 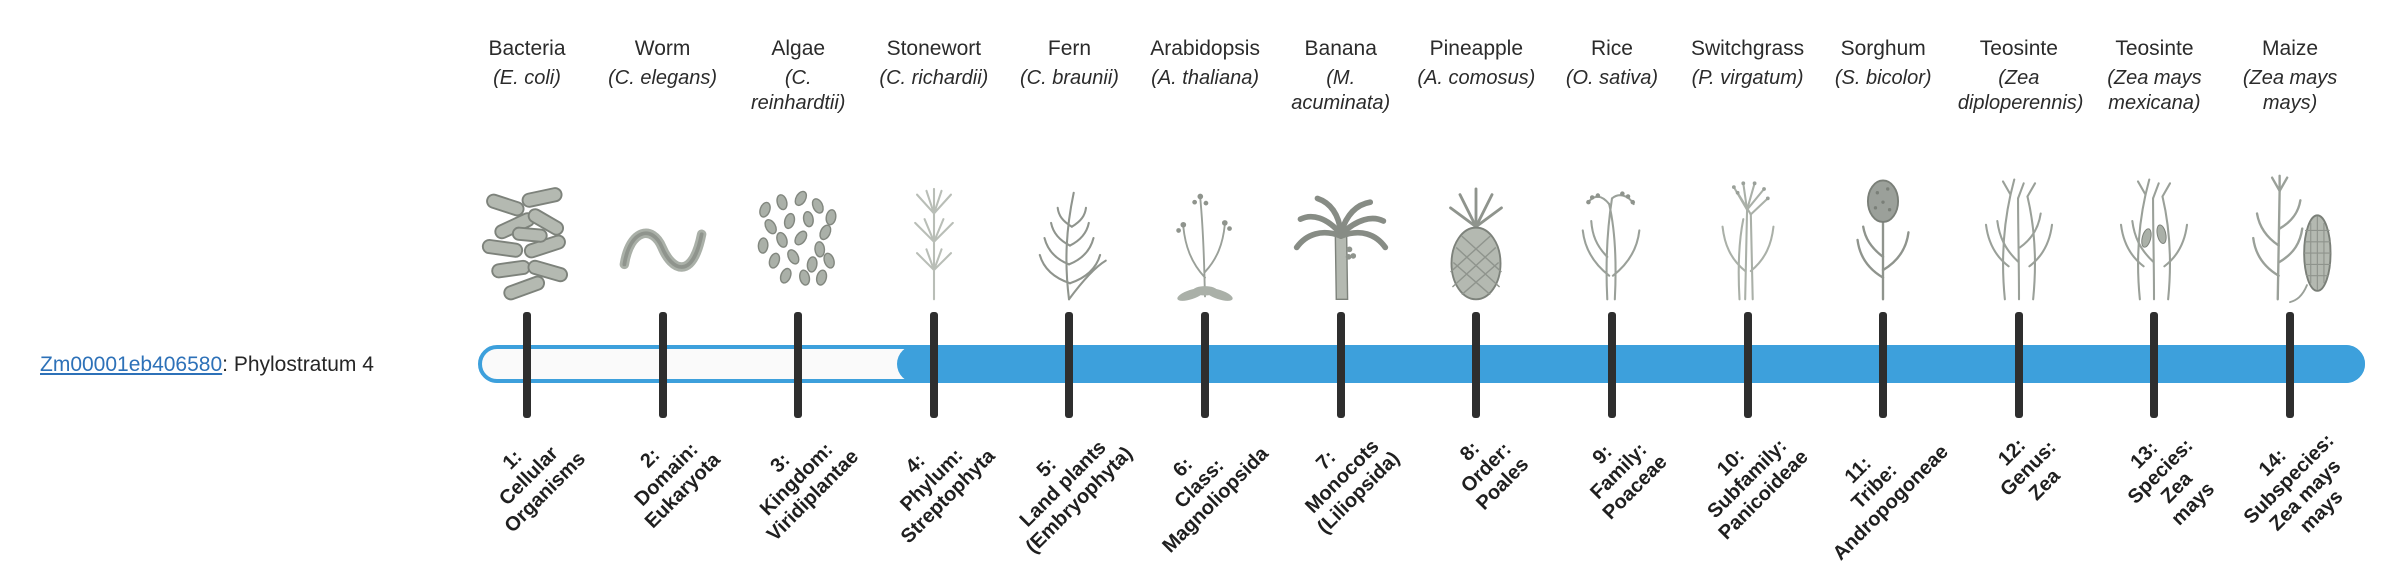 I want to click on sorghum-icon, so click(x=1883, y=213).